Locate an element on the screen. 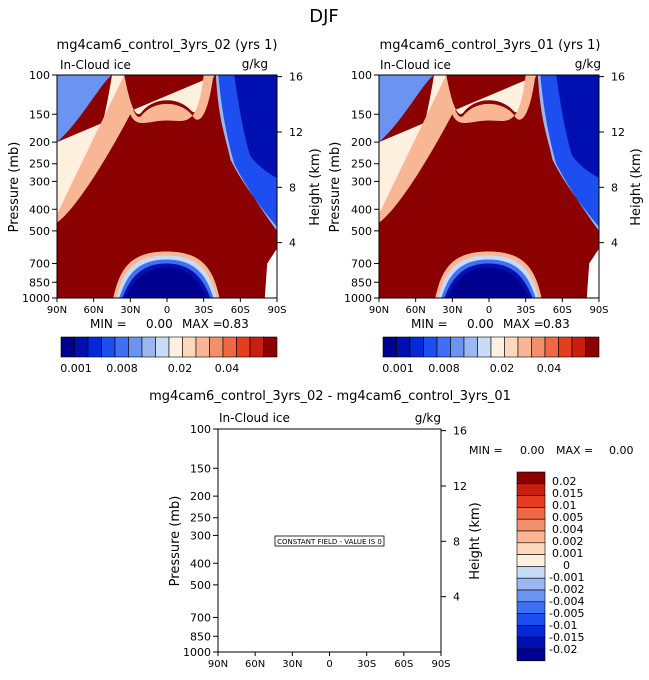  panel-2-ptick-label-4: 300 is located at coordinates (361, 181).